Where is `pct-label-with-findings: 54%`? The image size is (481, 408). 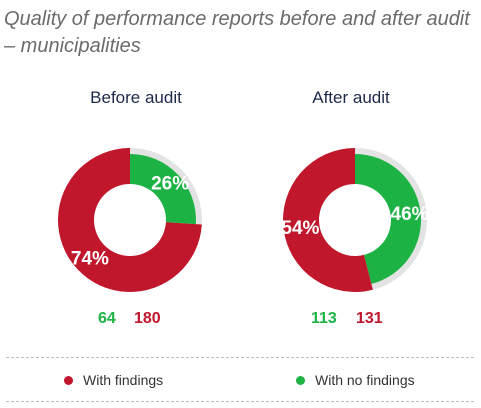
pct-label-with-findings: 54% is located at coordinates (300, 228).